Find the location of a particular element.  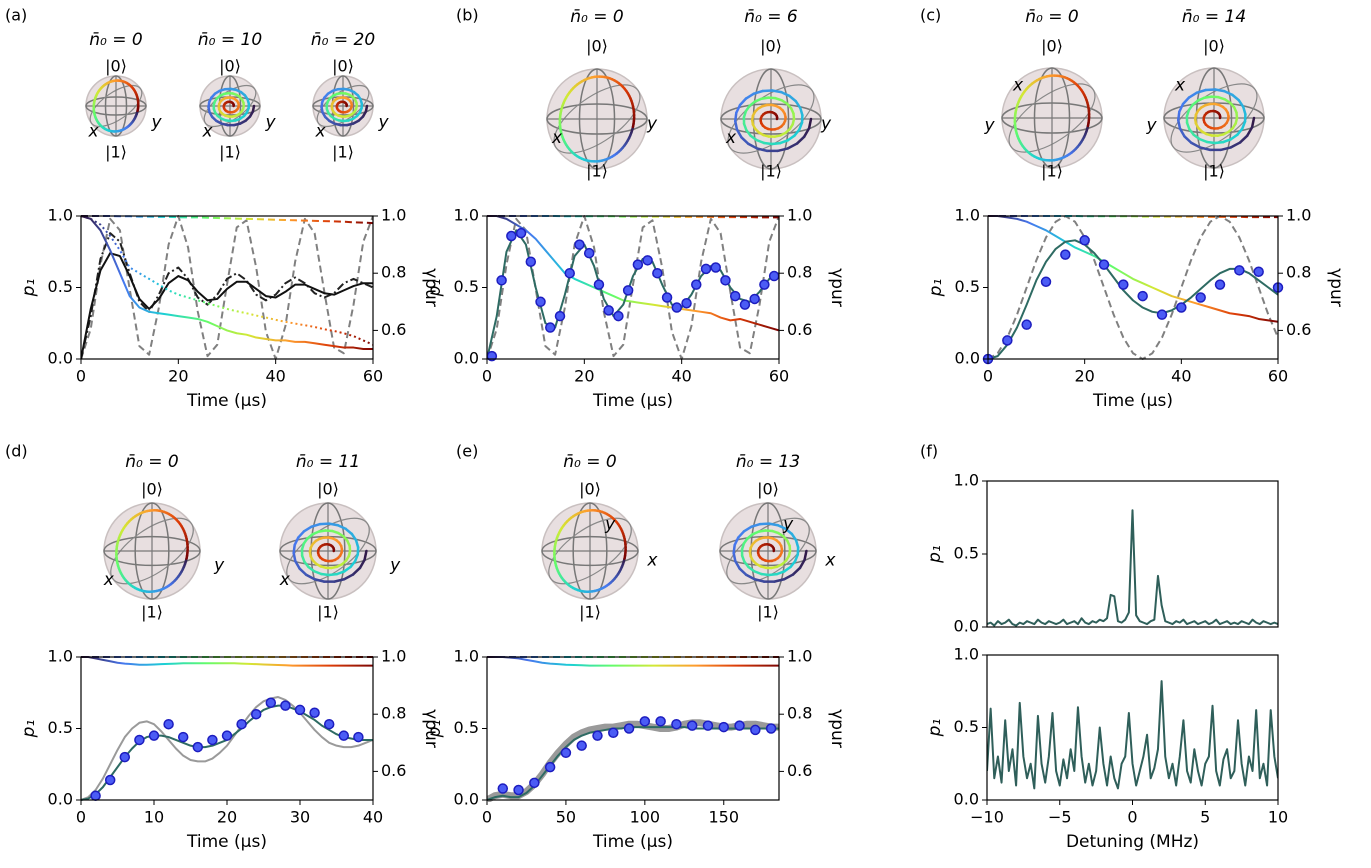

x-axis-label: Detuning (MHz) is located at coordinates (1132, 842).